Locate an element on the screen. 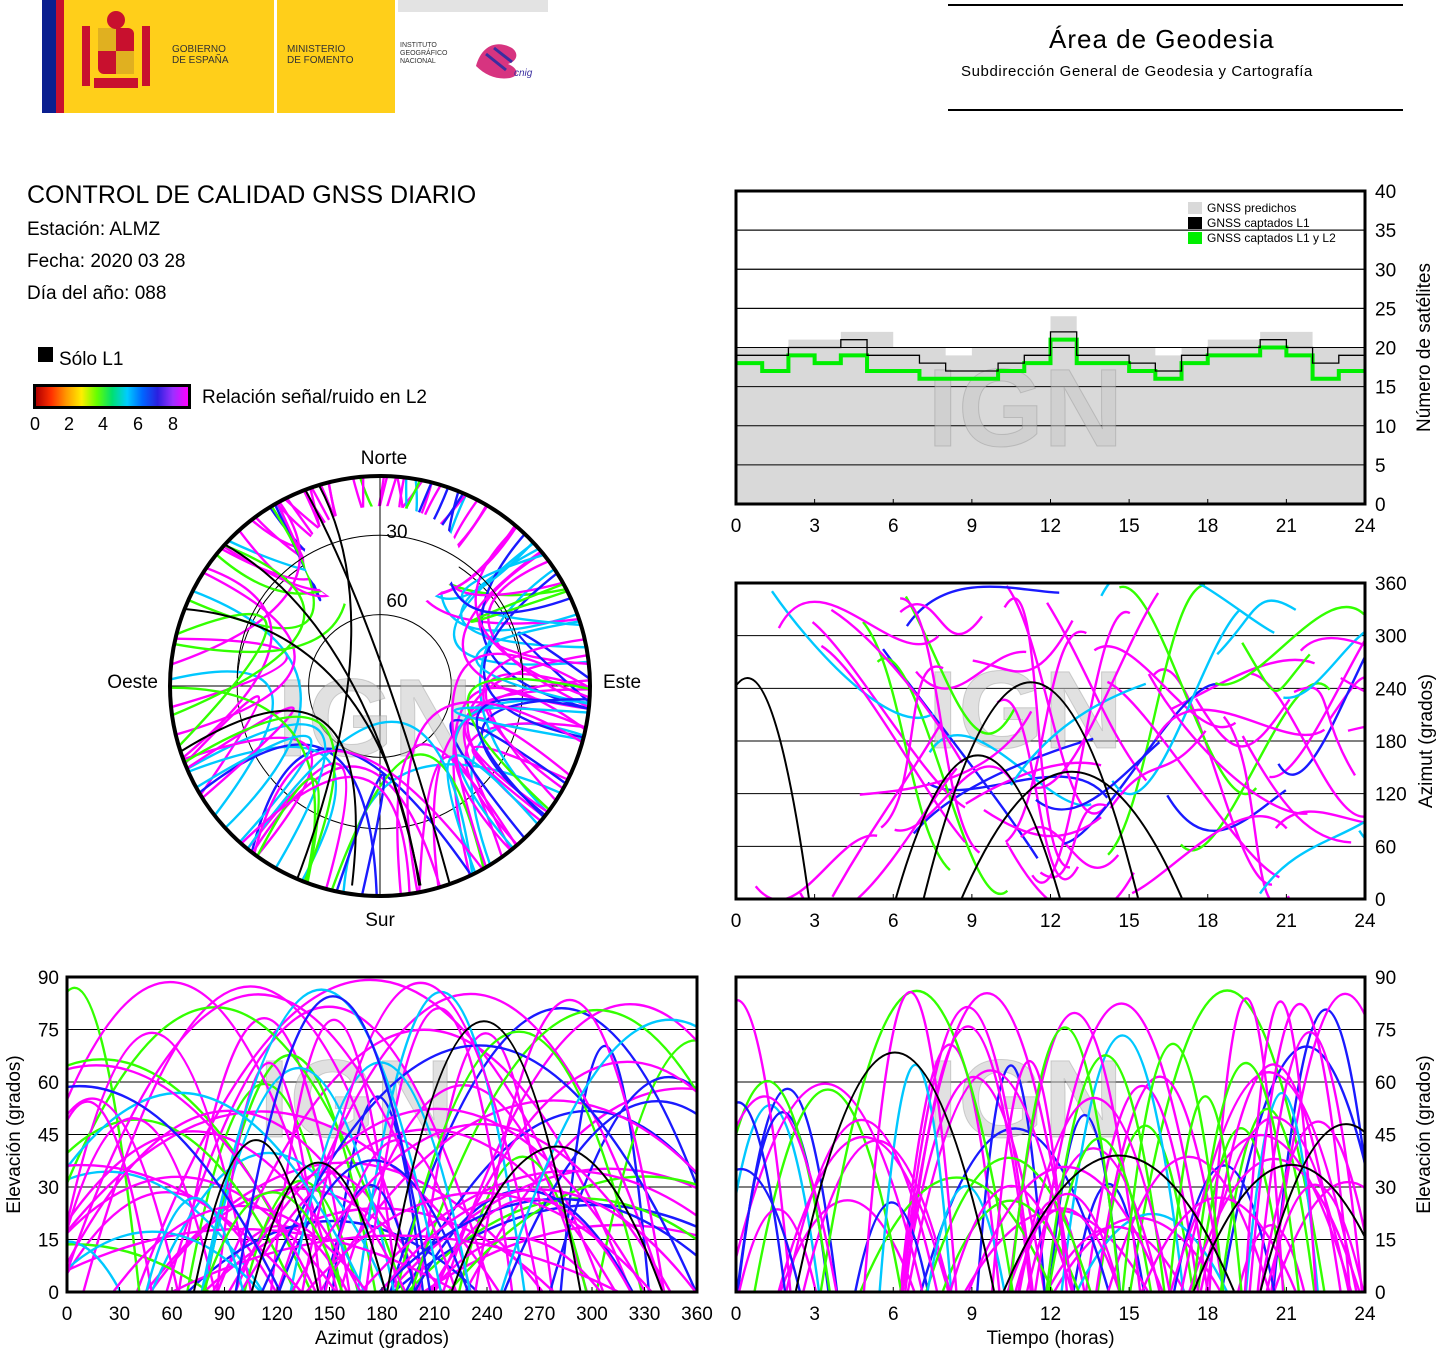  x-tick-label: 15 is located at coordinates (1129, 921).